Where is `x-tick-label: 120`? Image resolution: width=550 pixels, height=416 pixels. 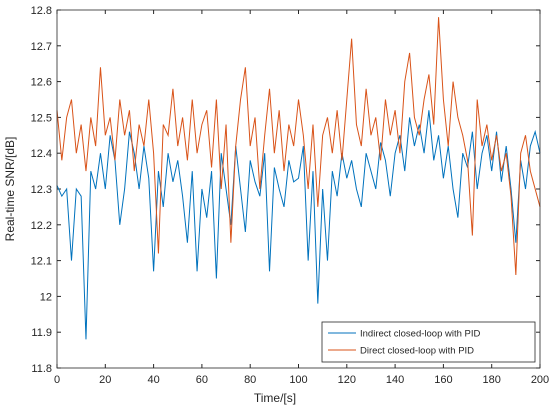 x-tick-label: 120 is located at coordinates (347, 380).